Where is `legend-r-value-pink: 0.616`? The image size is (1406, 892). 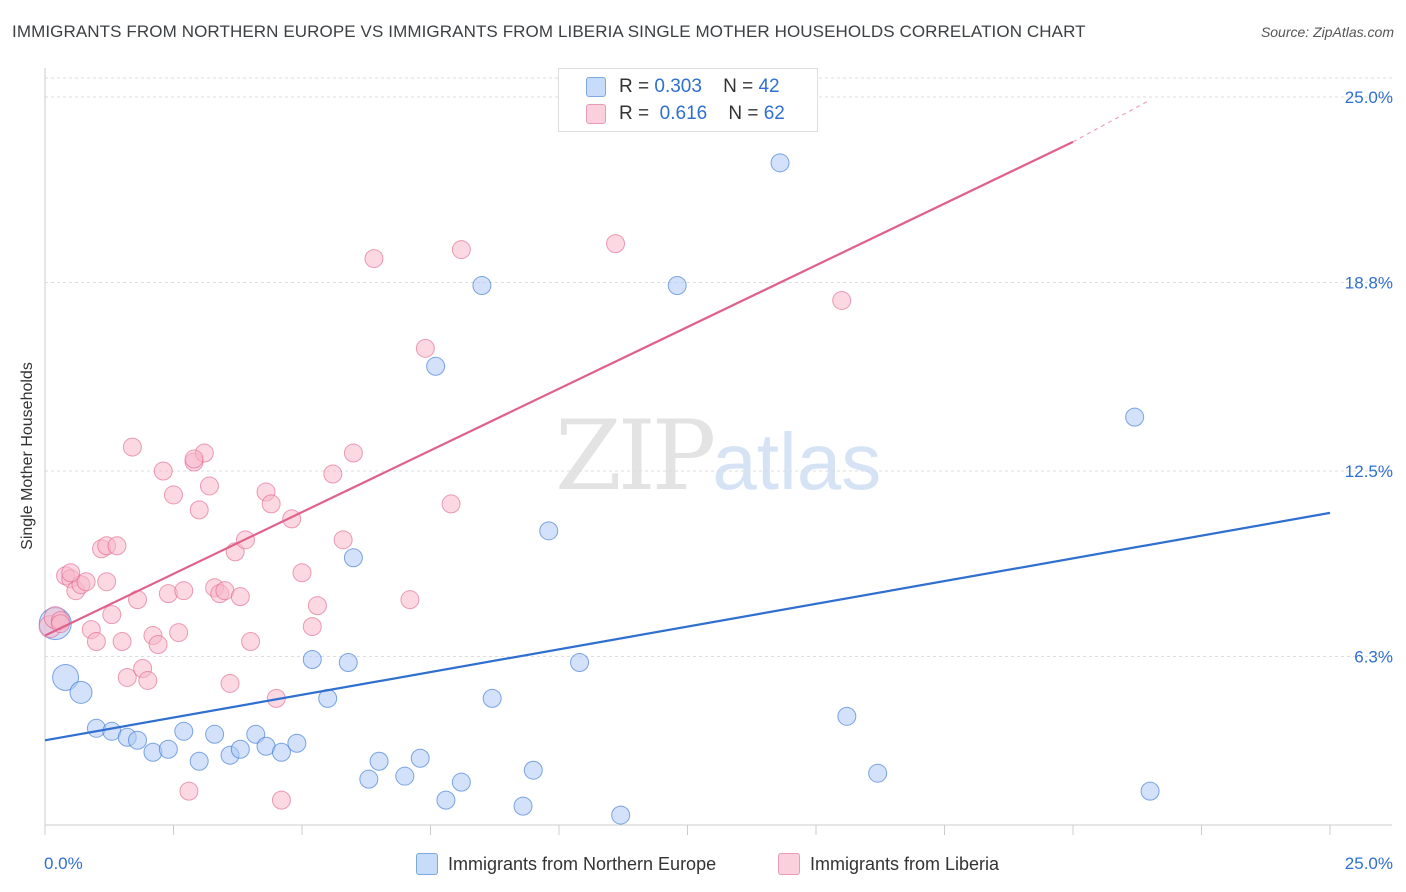 legend-r-value-pink: 0.616 is located at coordinates (683, 113).